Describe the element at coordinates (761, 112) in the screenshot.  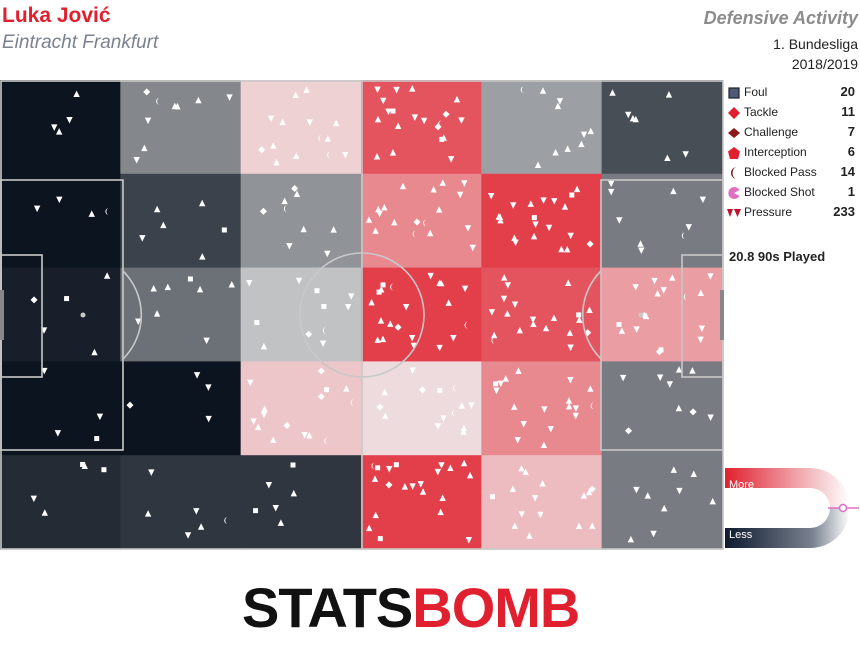
I see `legend-label: Tackle` at that location.